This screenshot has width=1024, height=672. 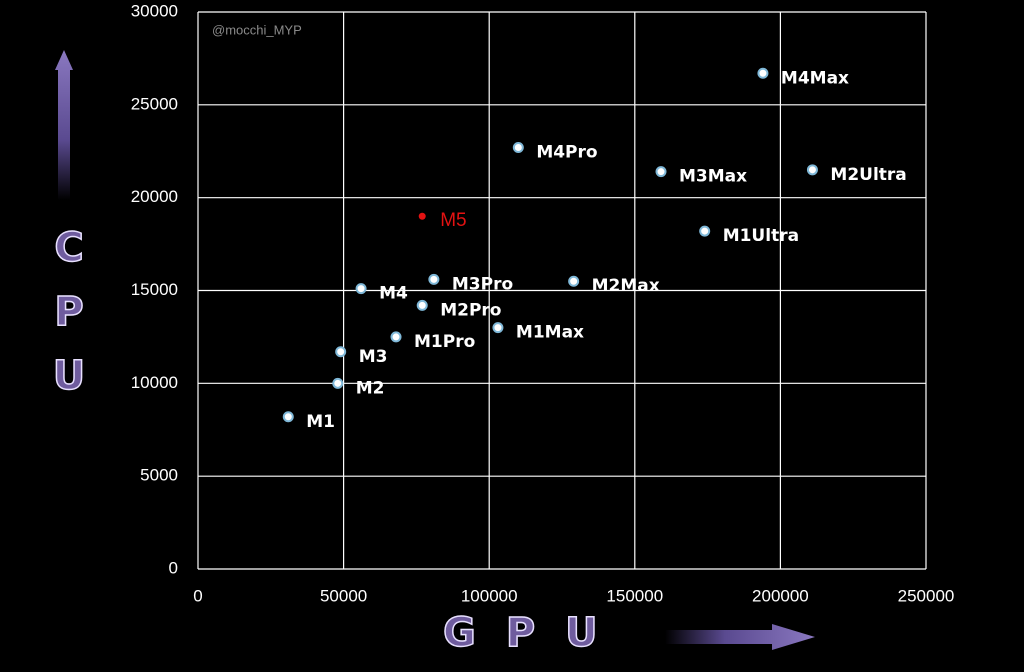 What do you see at coordinates (64, 125) in the screenshot?
I see `y-arrow` at bounding box center [64, 125].